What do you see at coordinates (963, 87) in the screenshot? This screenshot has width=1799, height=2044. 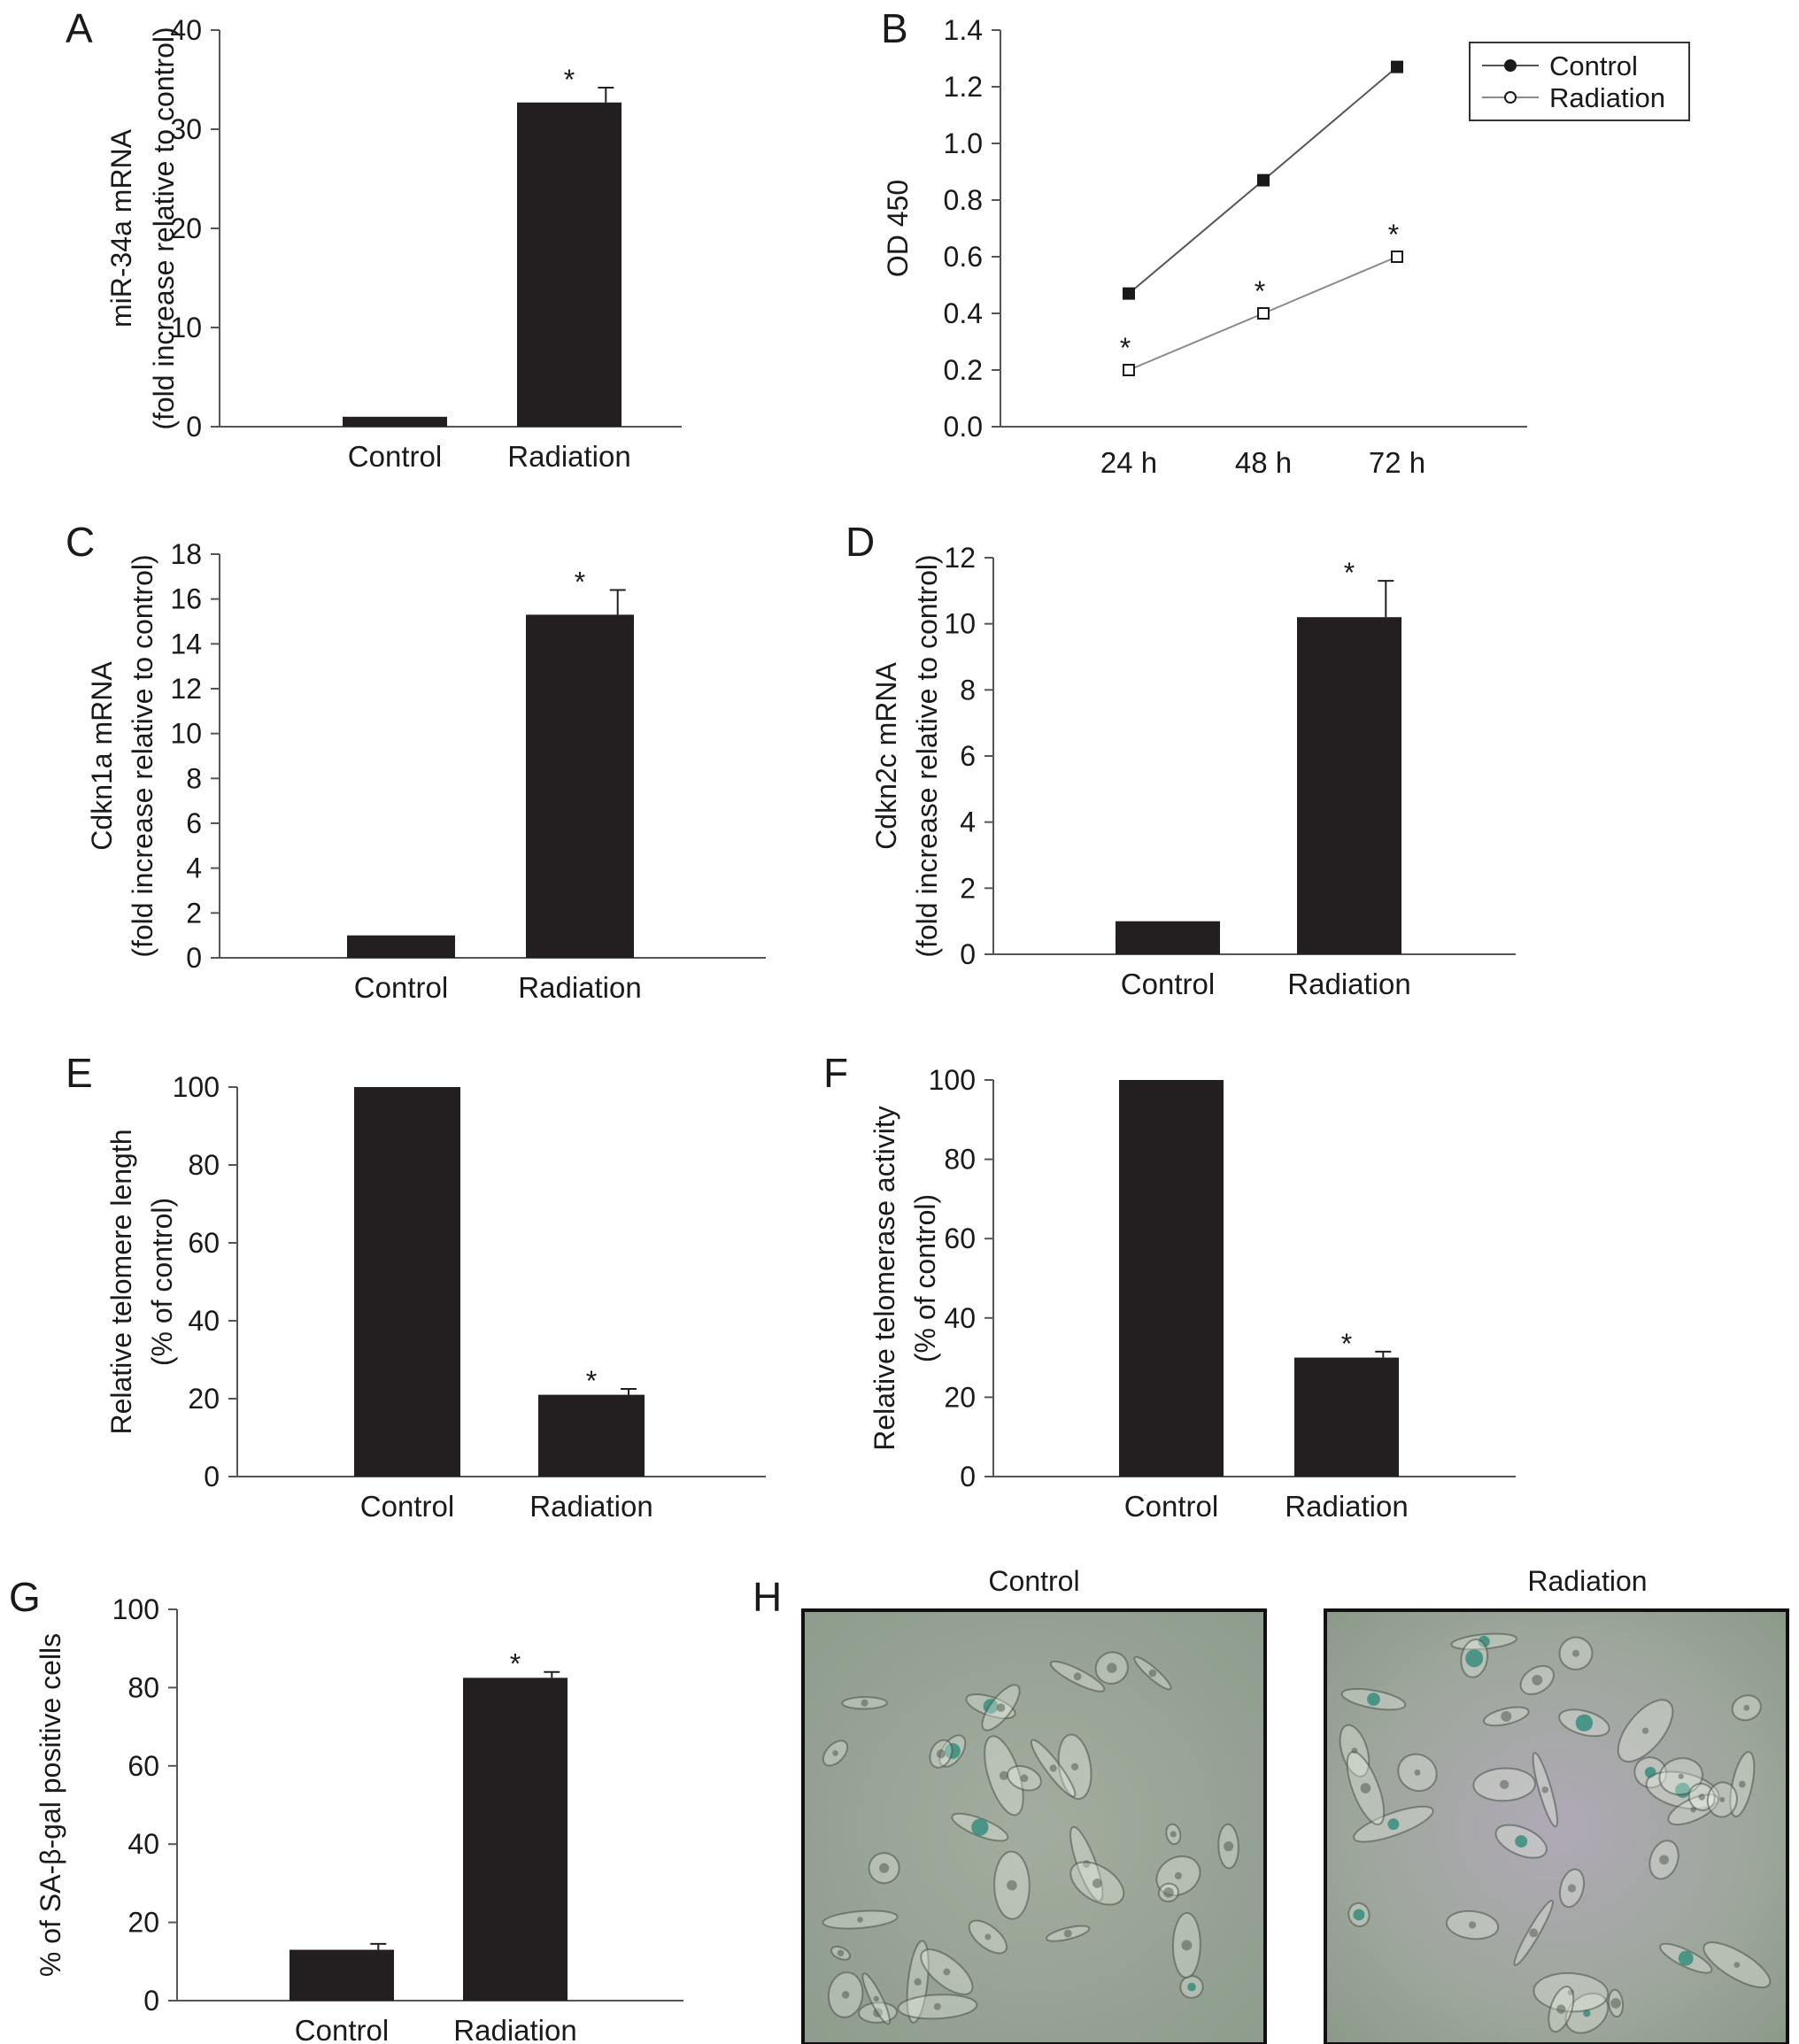 I see `y-tick-label: 1.2` at bounding box center [963, 87].